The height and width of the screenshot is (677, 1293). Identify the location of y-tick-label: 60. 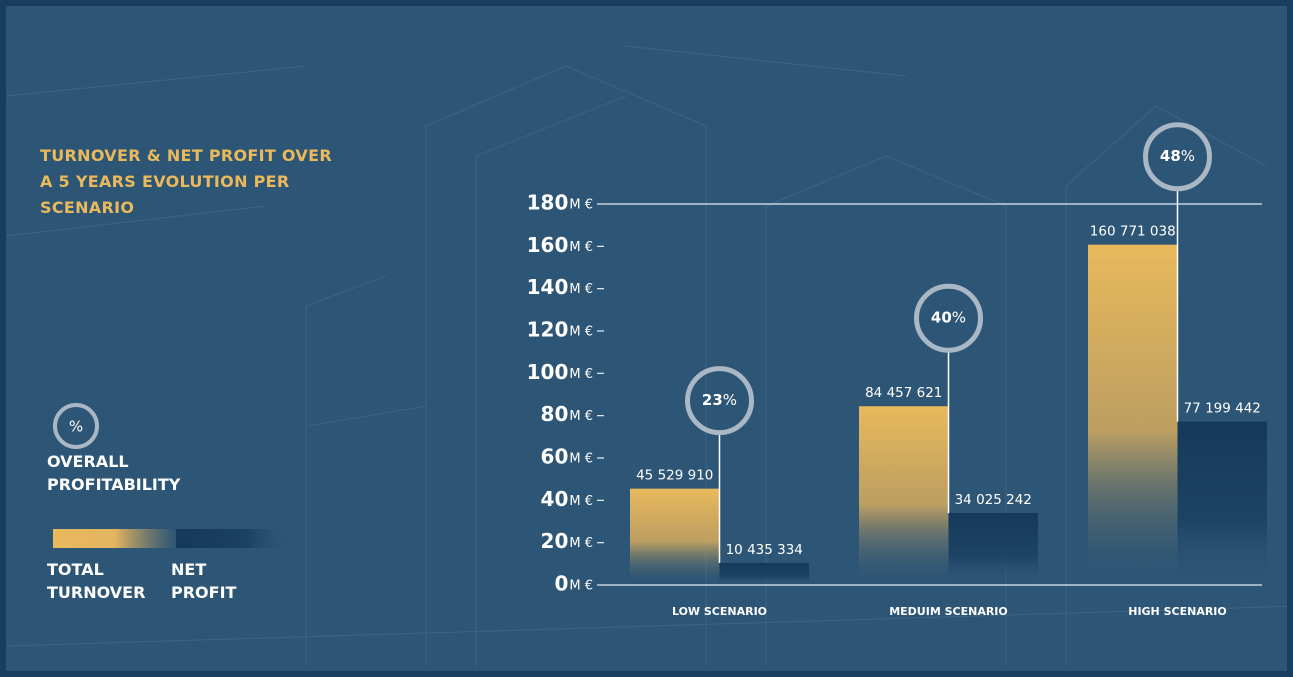
(555, 457).